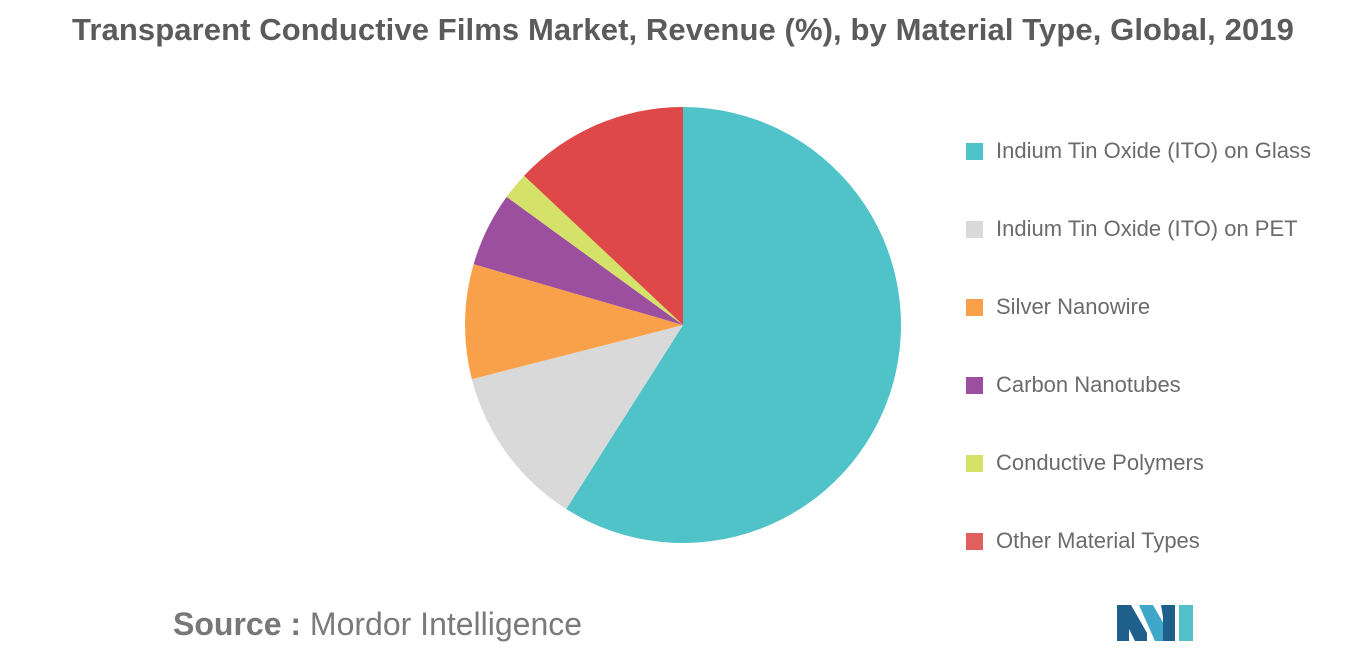 The width and height of the screenshot is (1366, 655). I want to click on pie-slice-silver-nanowire, so click(574, 322).